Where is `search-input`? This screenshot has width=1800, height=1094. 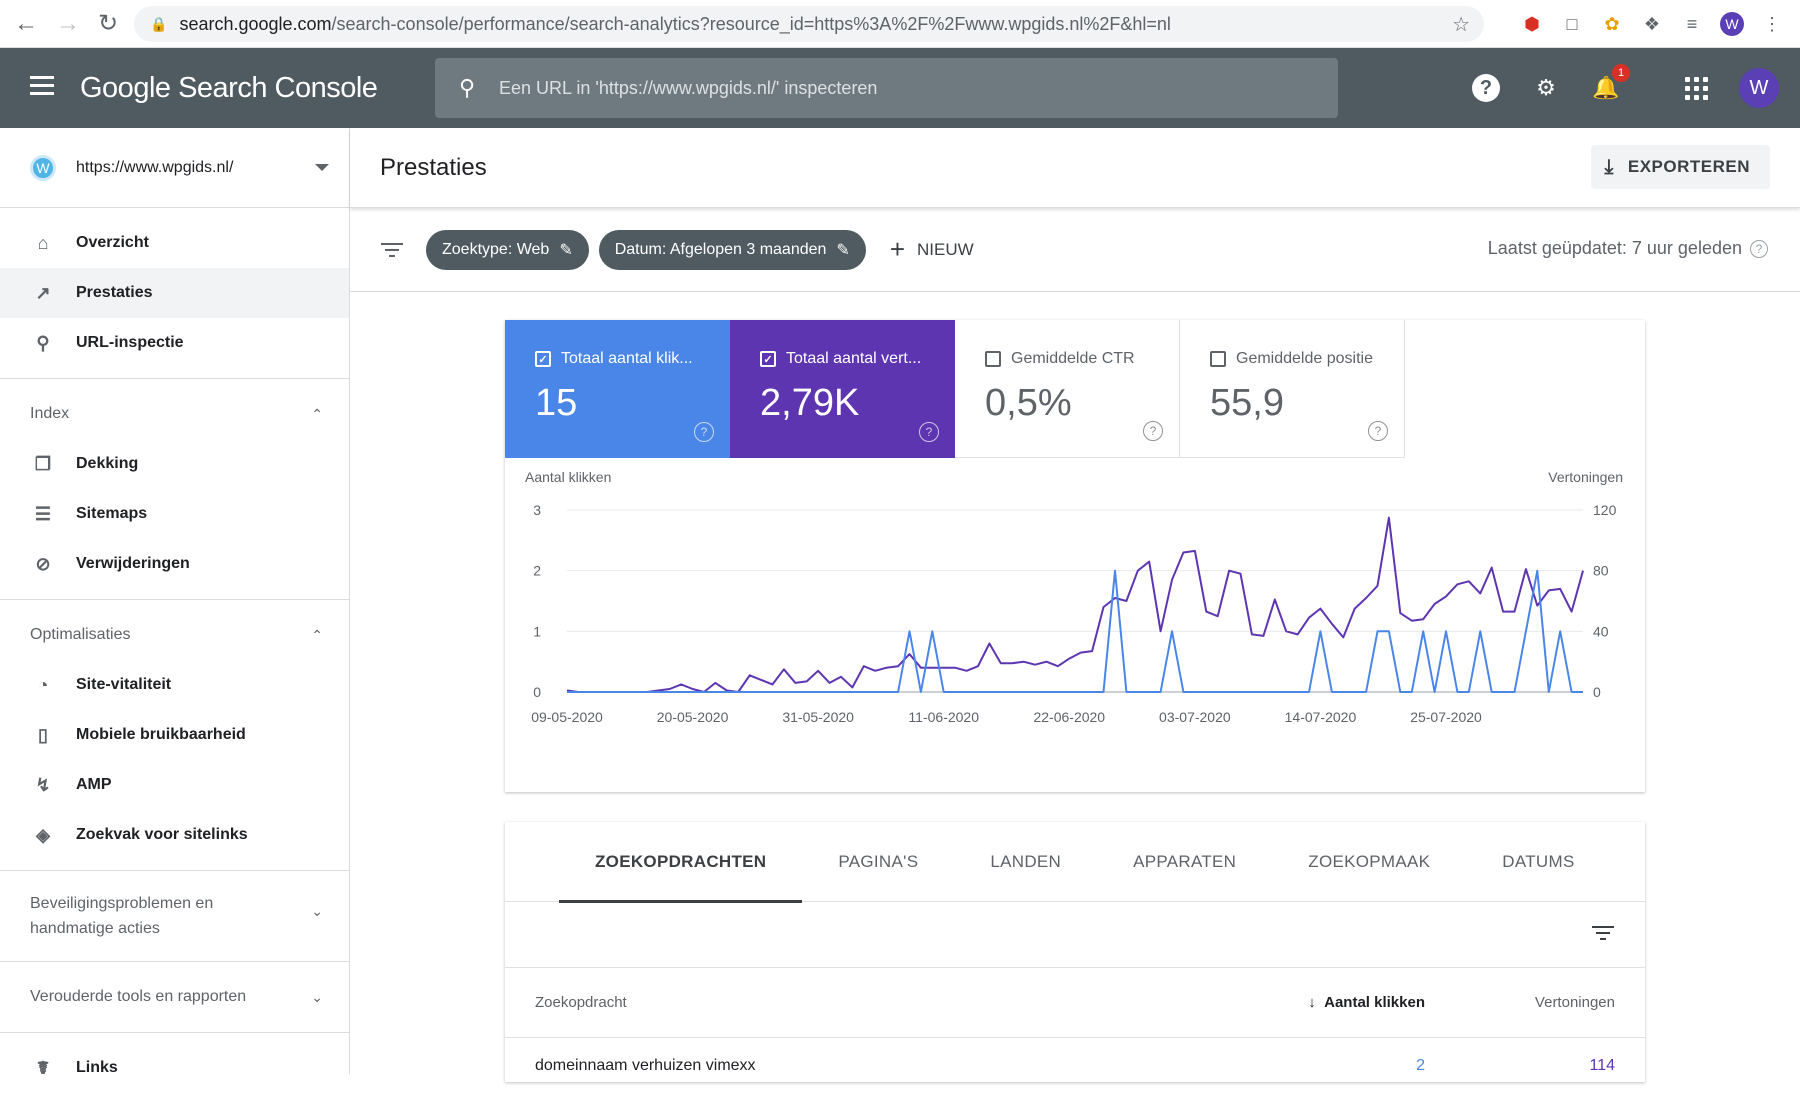 search-input is located at coordinates (899, 88).